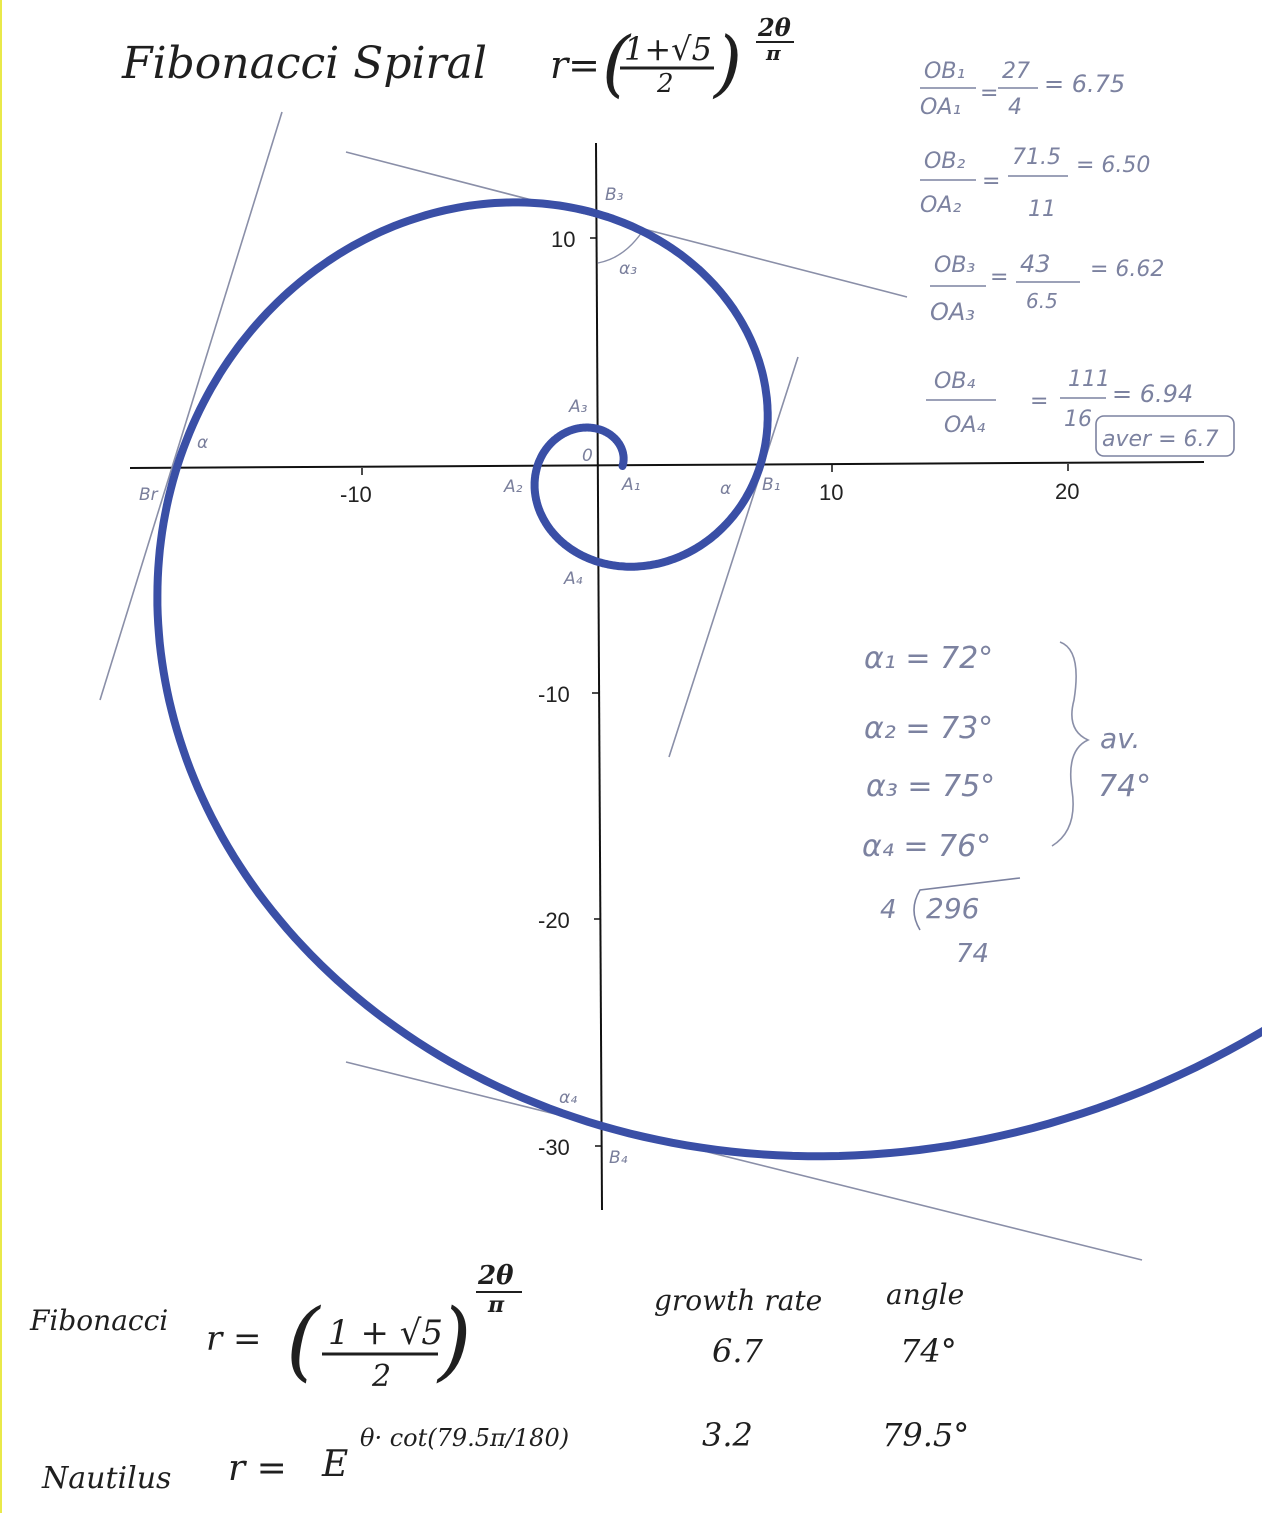 This screenshot has height=1513, width=1262. Describe the element at coordinates (725, 489) in the screenshot. I see `label-alpha1: α` at that location.